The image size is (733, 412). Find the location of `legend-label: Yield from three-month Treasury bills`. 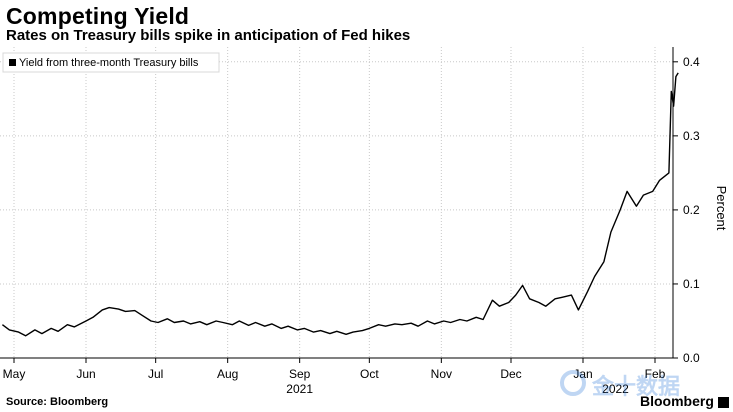

legend-label: Yield from three-month Treasury bills is located at coordinates (109, 63).